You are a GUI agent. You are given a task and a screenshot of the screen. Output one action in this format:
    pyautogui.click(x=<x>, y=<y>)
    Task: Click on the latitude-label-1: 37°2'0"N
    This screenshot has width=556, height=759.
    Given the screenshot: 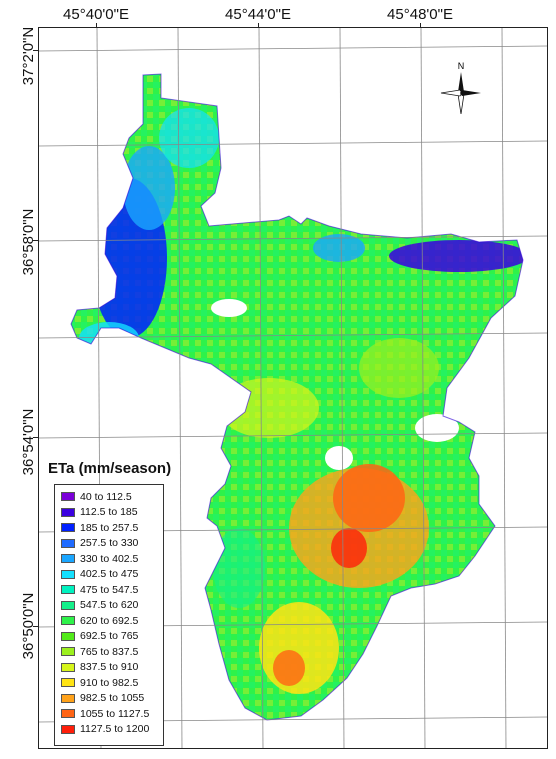 What is the action you would take?
    pyautogui.click(x=28, y=56)
    